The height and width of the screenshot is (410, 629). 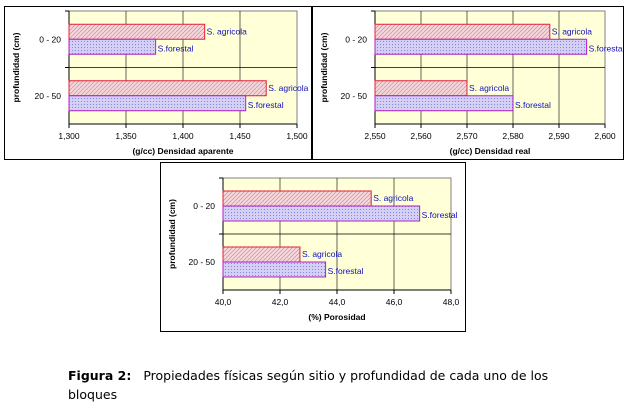 I want to click on x-tick-label: 42,0, so click(x=280, y=302).